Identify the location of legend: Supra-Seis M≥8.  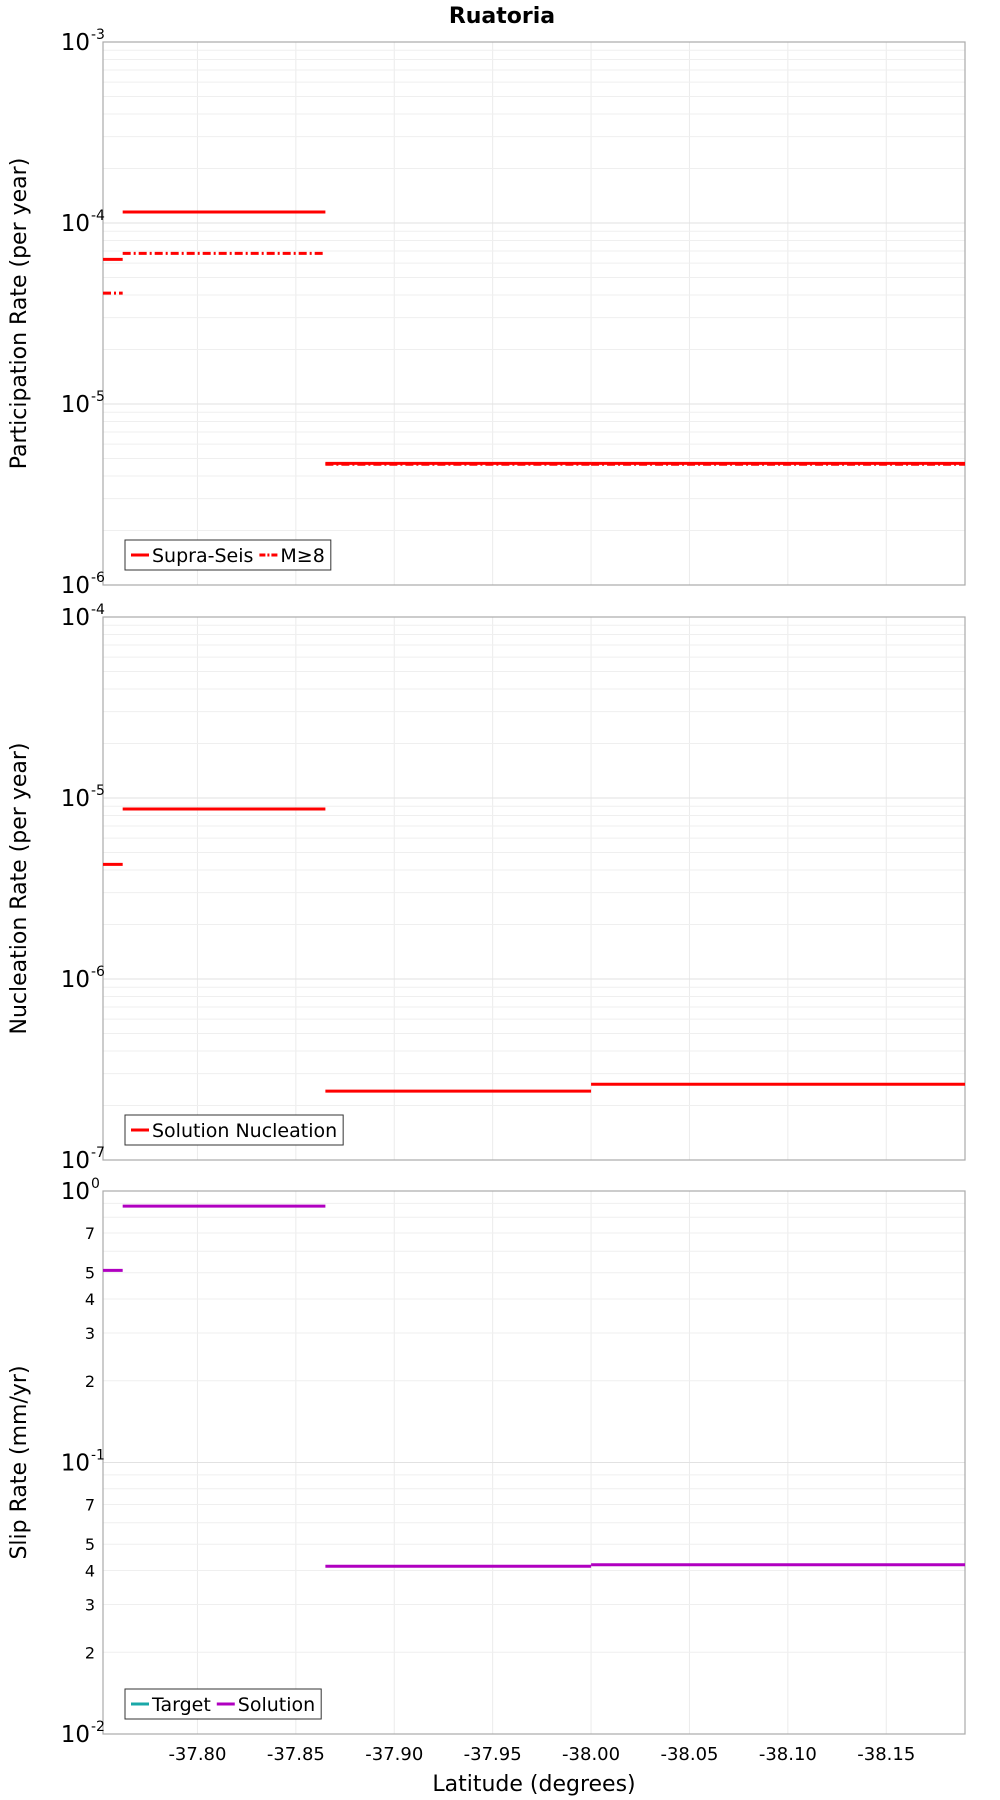
(228, 555).